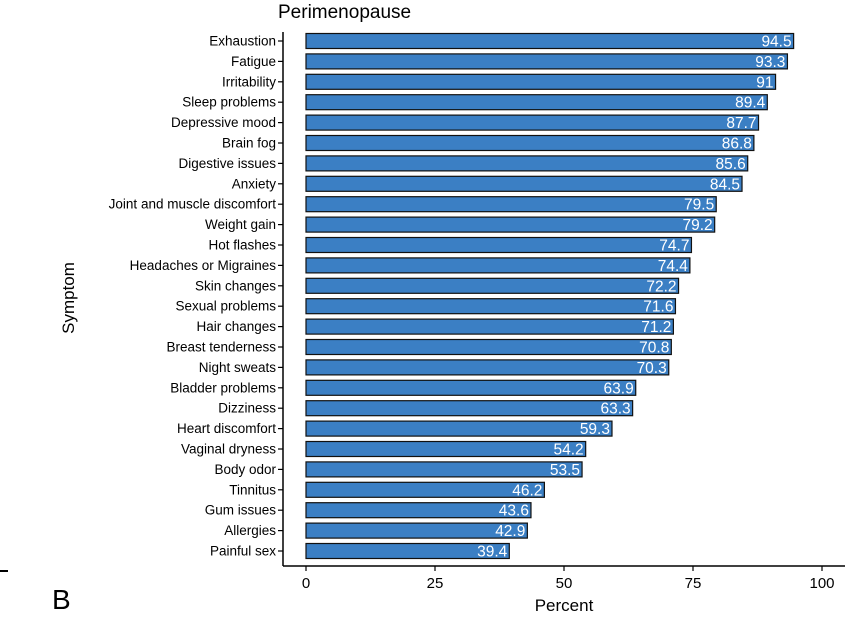 The width and height of the screenshot is (850, 619). Describe the element at coordinates (223, 387) in the screenshot. I see `y-tick-label: Bladder problems` at that location.